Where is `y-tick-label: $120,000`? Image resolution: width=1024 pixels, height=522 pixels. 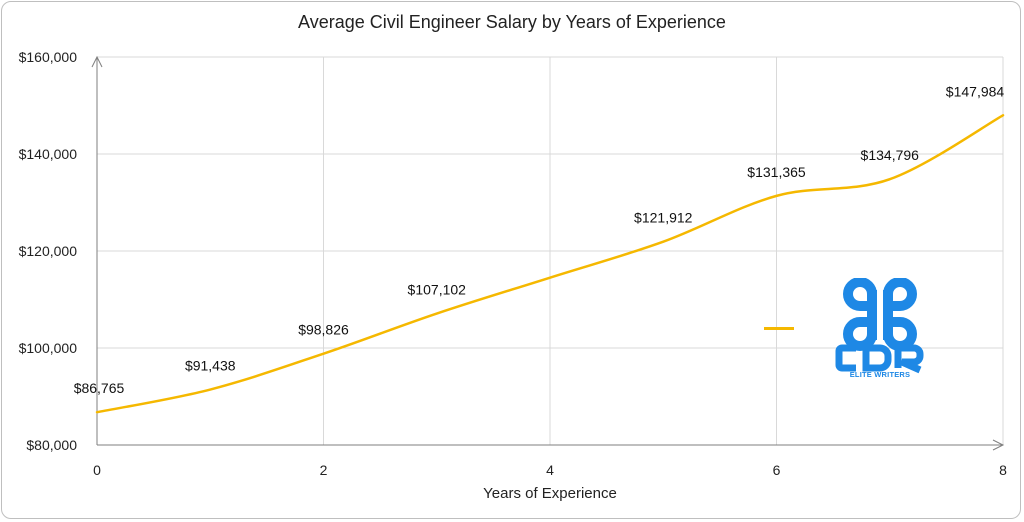
y-tick-label: $120,000 is located at coordinates (48, 251).